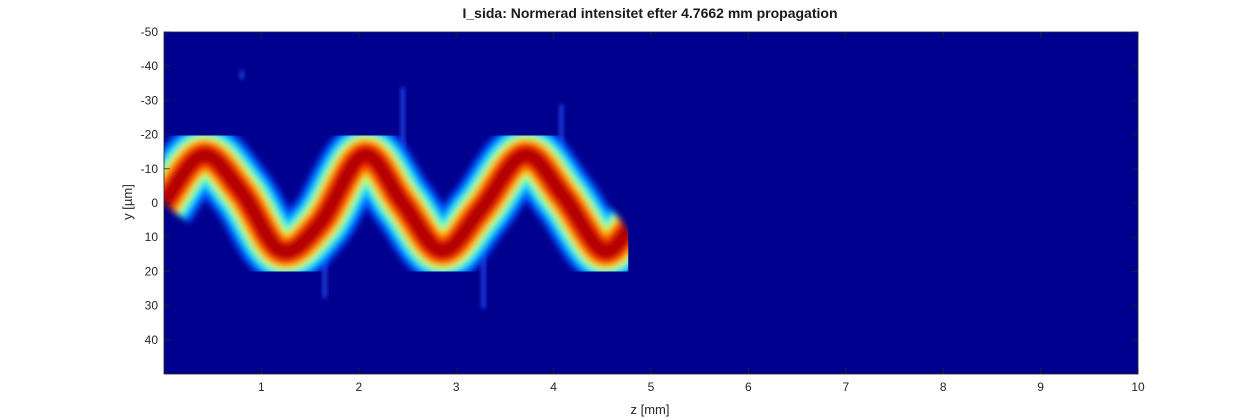  What do you see at coordinates (1138, 387) in the screenshot?
I see `x-tick-label: 10` at bounding box center [1138, 387].